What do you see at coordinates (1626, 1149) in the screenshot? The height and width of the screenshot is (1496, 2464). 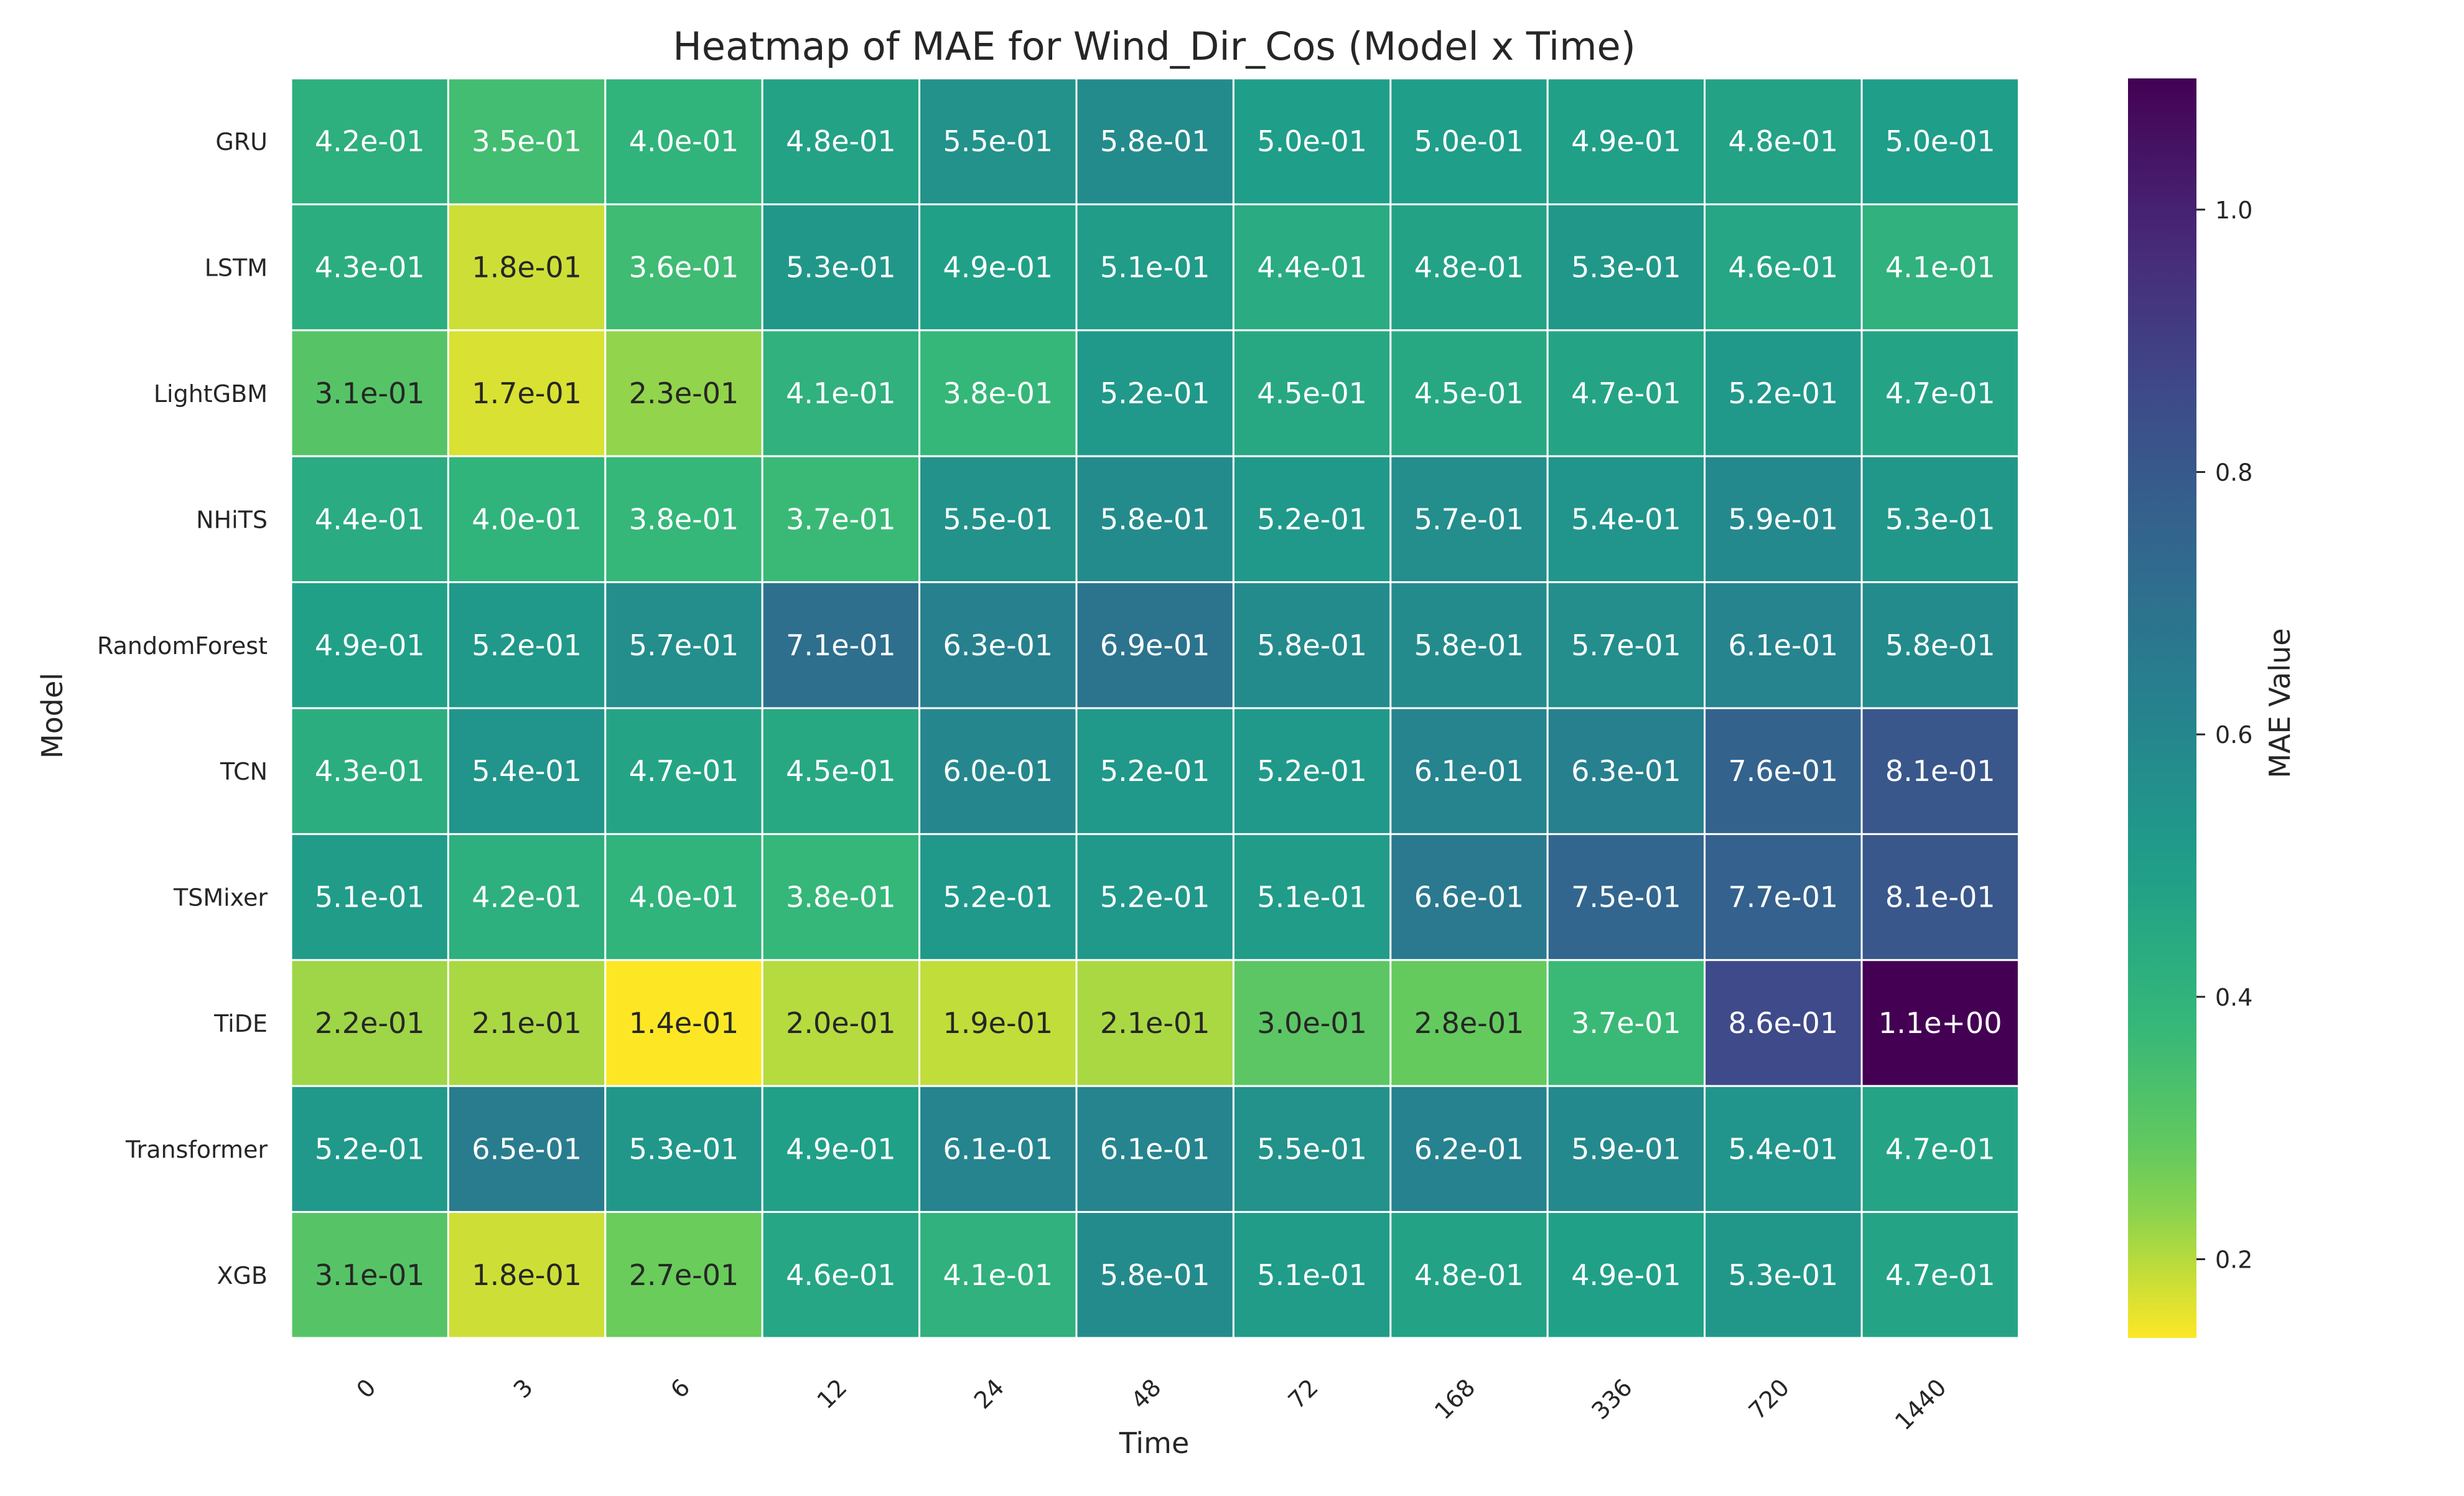 I see `cell-value-label: 5.9e-01` at bounding box center [1626, 1149].